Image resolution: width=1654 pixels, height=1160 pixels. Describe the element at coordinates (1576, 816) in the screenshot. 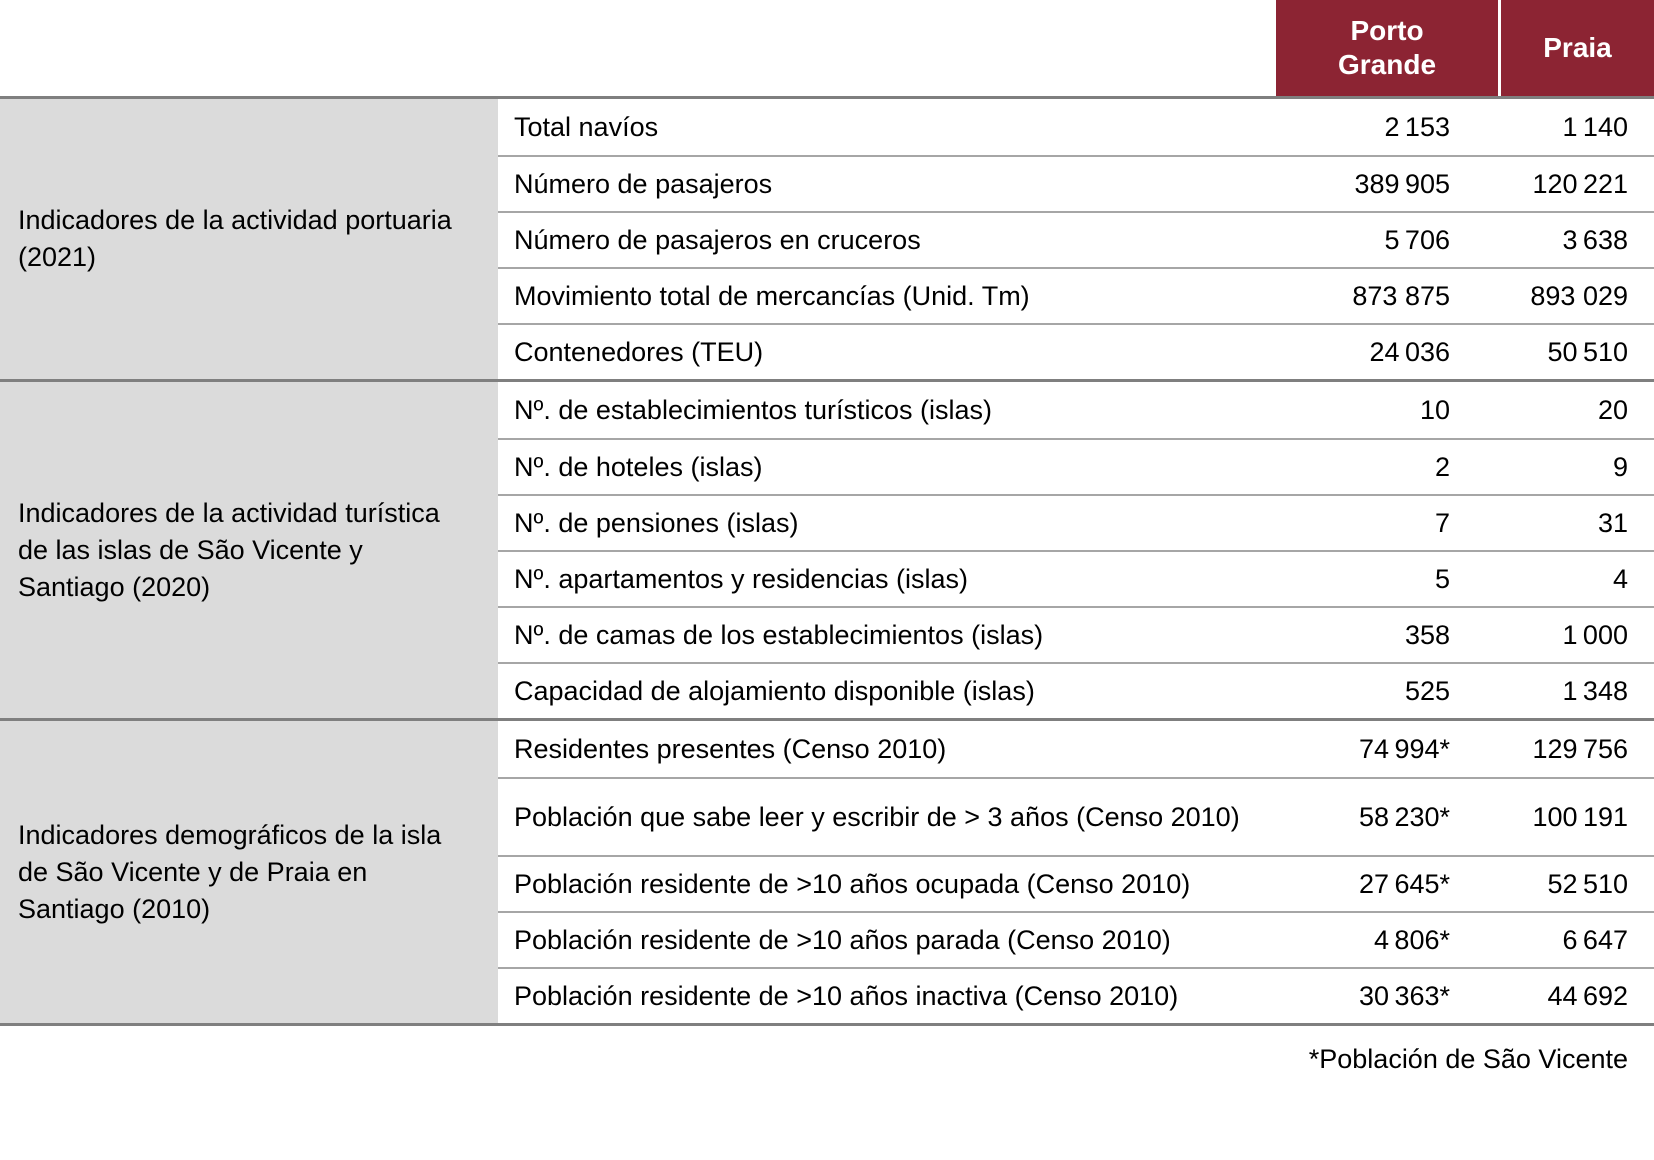

I see `praia-value: 100 191` at that location.